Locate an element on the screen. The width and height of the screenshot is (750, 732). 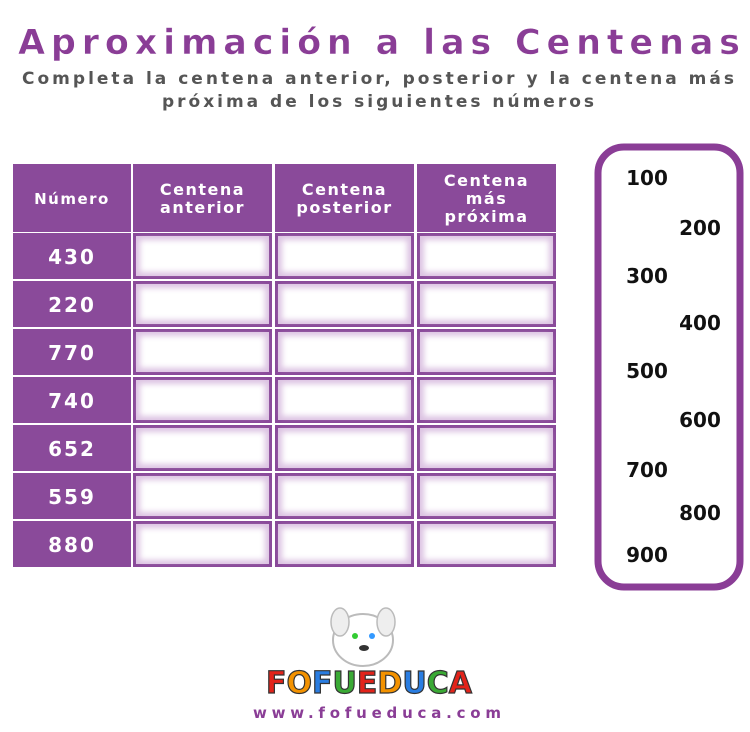
reference-number: 600 is located at coordinates (700, 420).